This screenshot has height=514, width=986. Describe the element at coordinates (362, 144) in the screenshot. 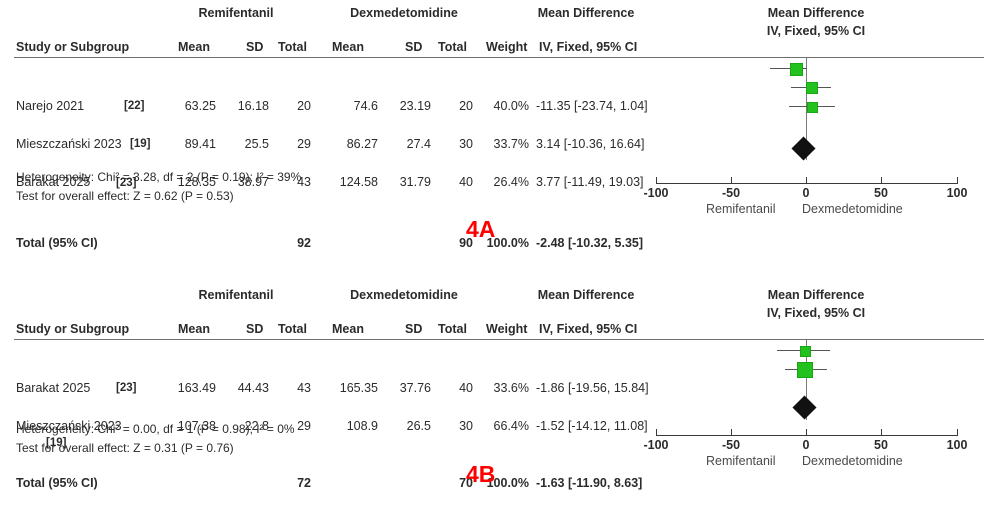

I see `row-mean-control: 86.27` at that location.